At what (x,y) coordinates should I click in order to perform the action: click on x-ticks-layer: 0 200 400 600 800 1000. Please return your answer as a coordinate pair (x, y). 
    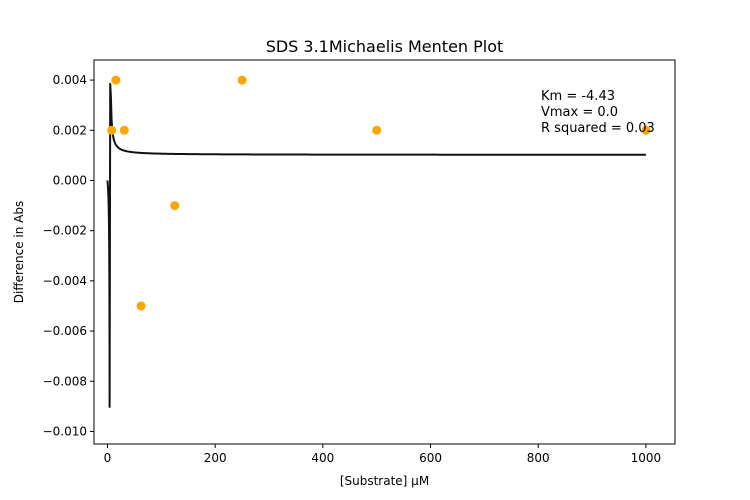
    Looking at the image, I should click on (383, 454).